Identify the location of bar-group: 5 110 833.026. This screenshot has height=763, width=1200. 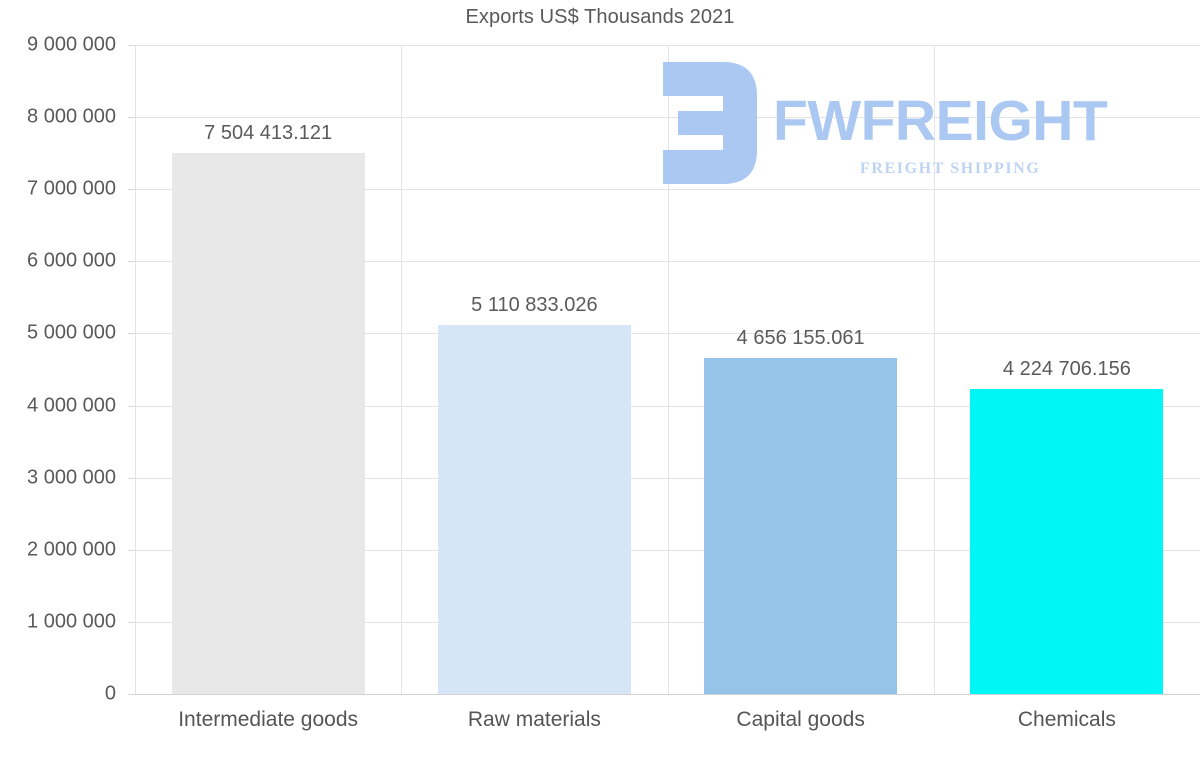
(534, 369).